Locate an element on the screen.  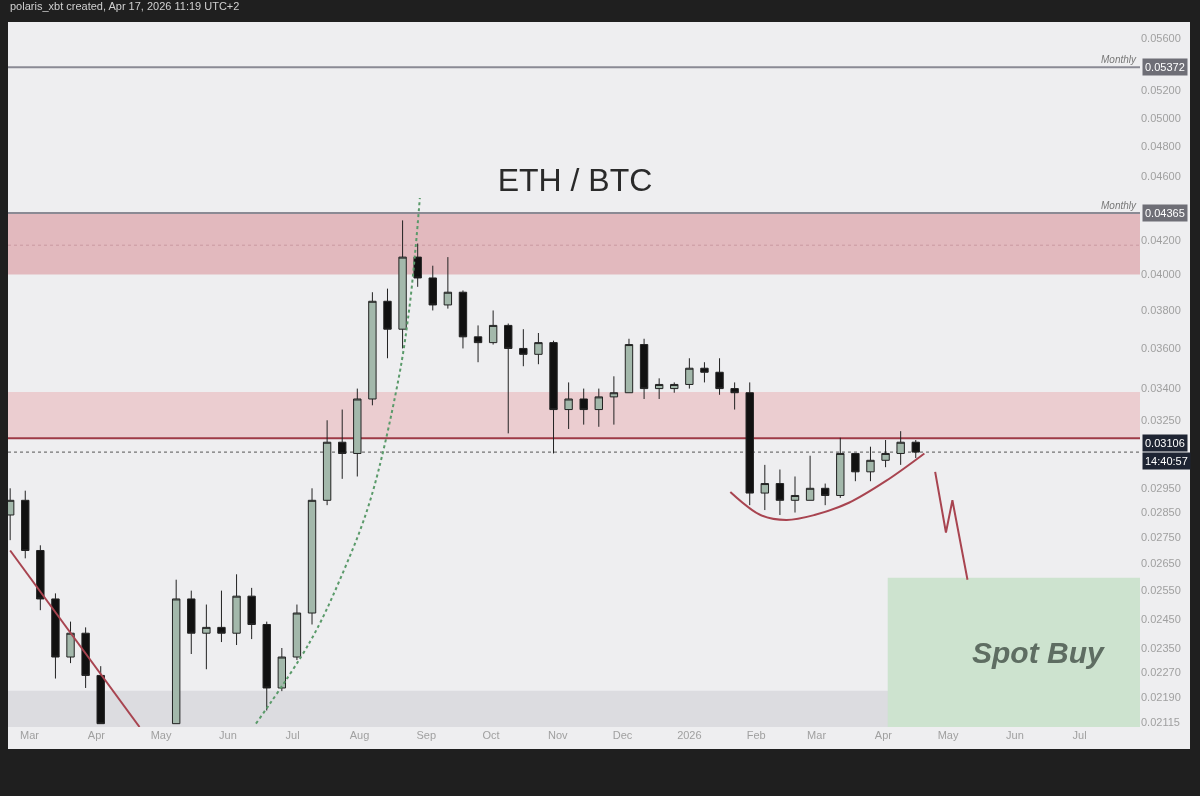
y-tick-label: 0.04000 is located at coordinates (1161, 274).